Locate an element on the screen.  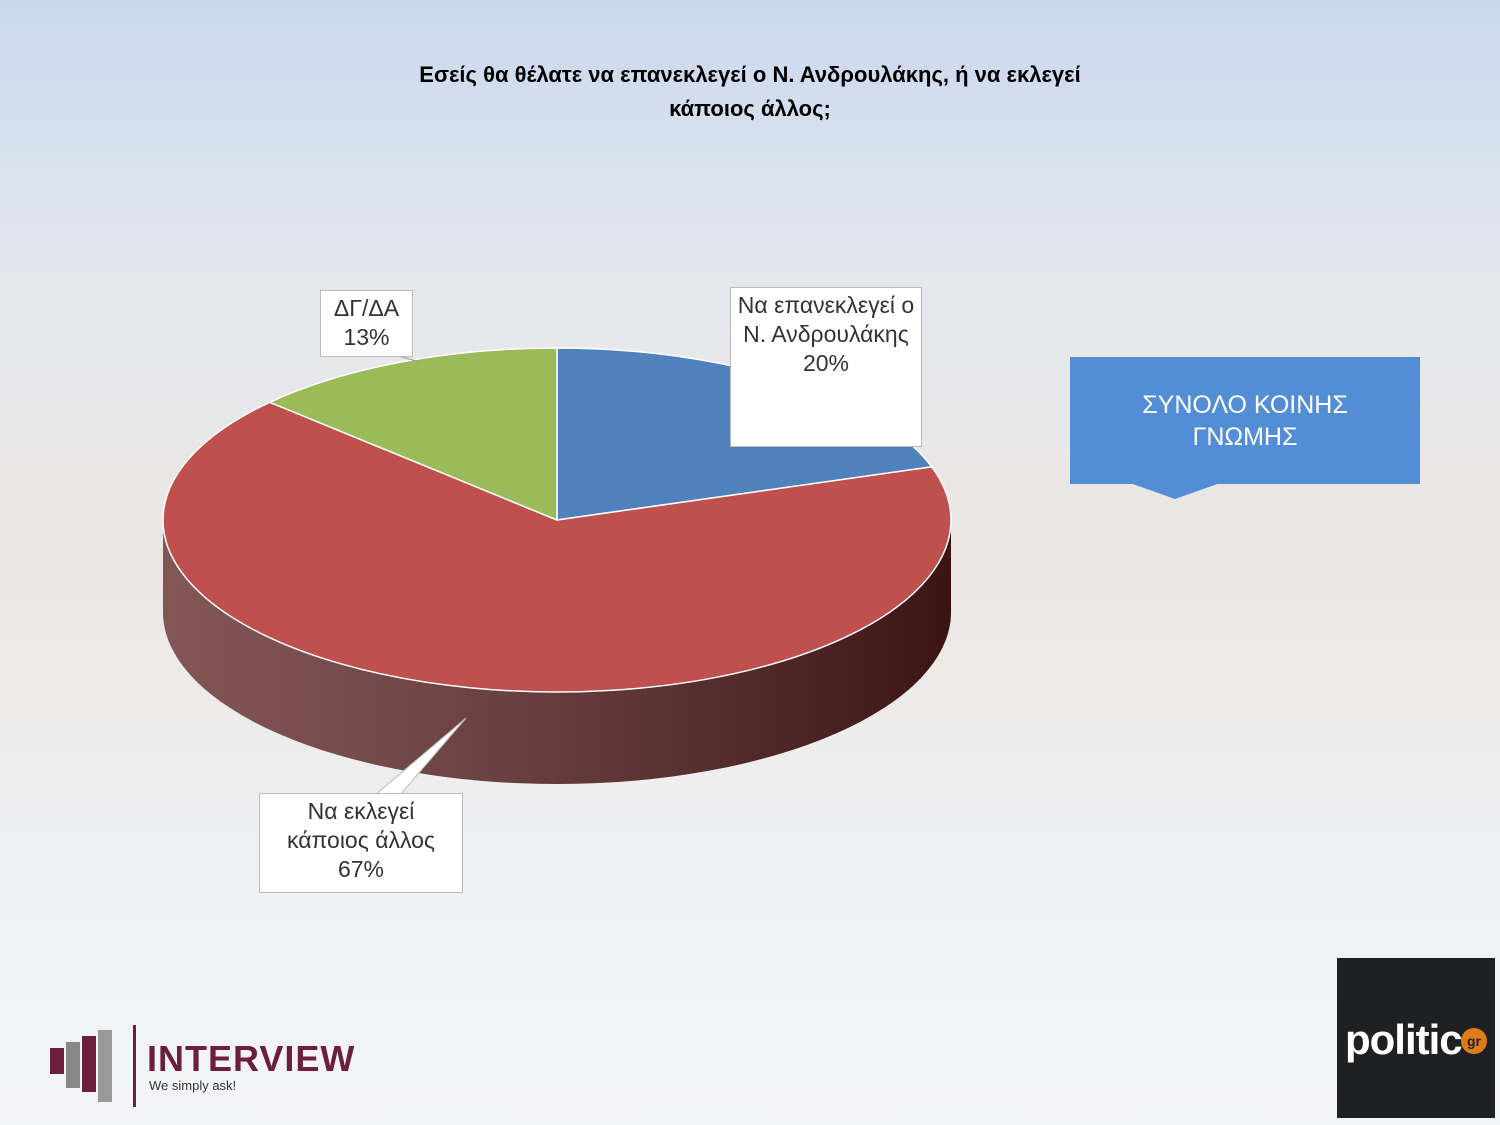
data-label: Να εκλεγεί κάποιος άλλος 67% is located at coordinates (361, 843).